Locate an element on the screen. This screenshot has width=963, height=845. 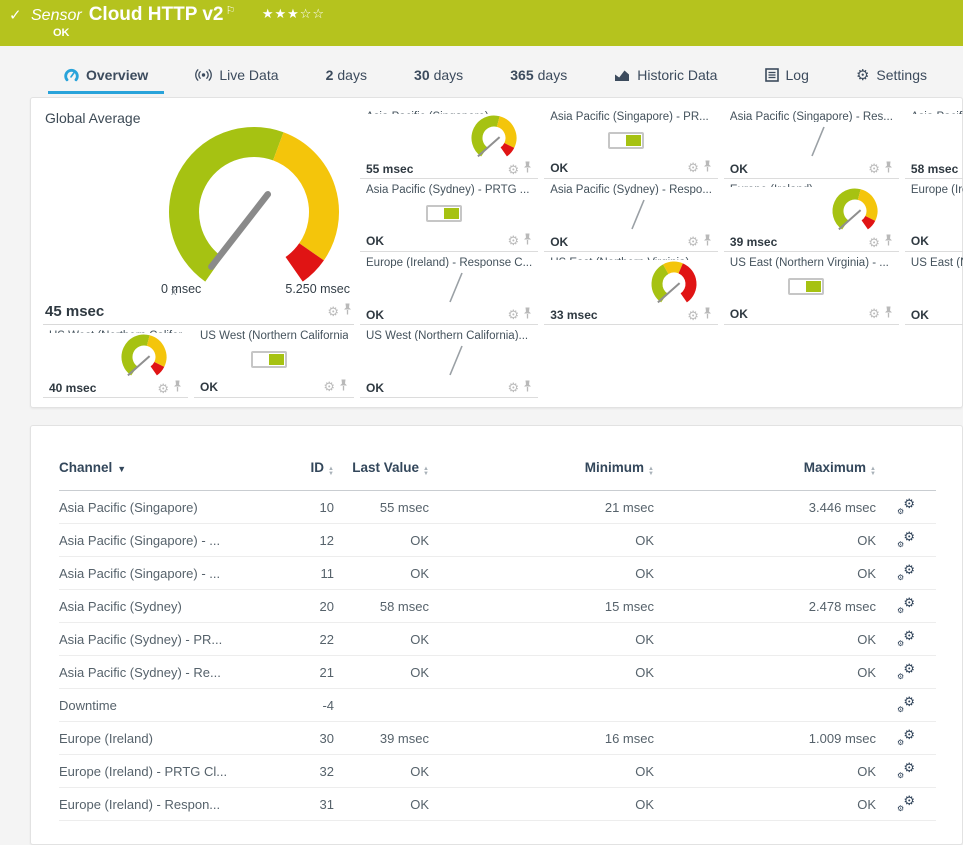
tab-30-days: 30 days is located at coordinates (438, 76).